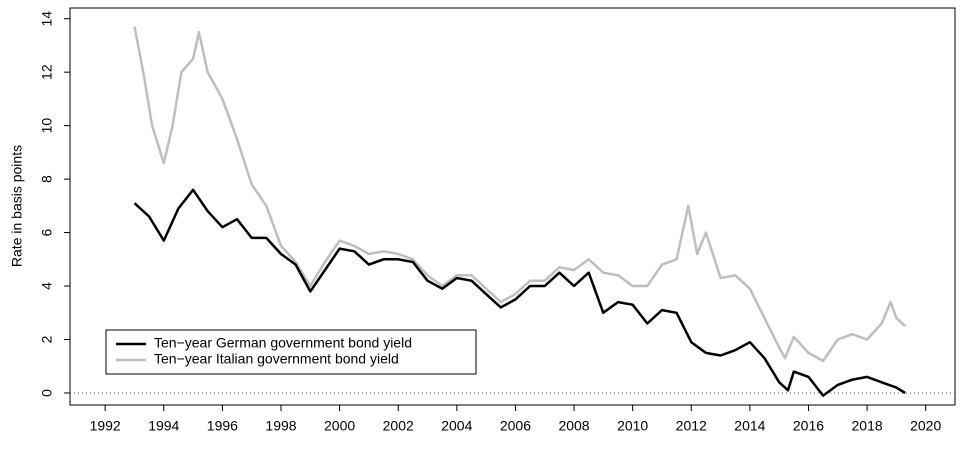  What do you see at coordinates (867, 426) in the screenshot?
I see `x-tick-label: 2018` at bounding box center [867, 426].